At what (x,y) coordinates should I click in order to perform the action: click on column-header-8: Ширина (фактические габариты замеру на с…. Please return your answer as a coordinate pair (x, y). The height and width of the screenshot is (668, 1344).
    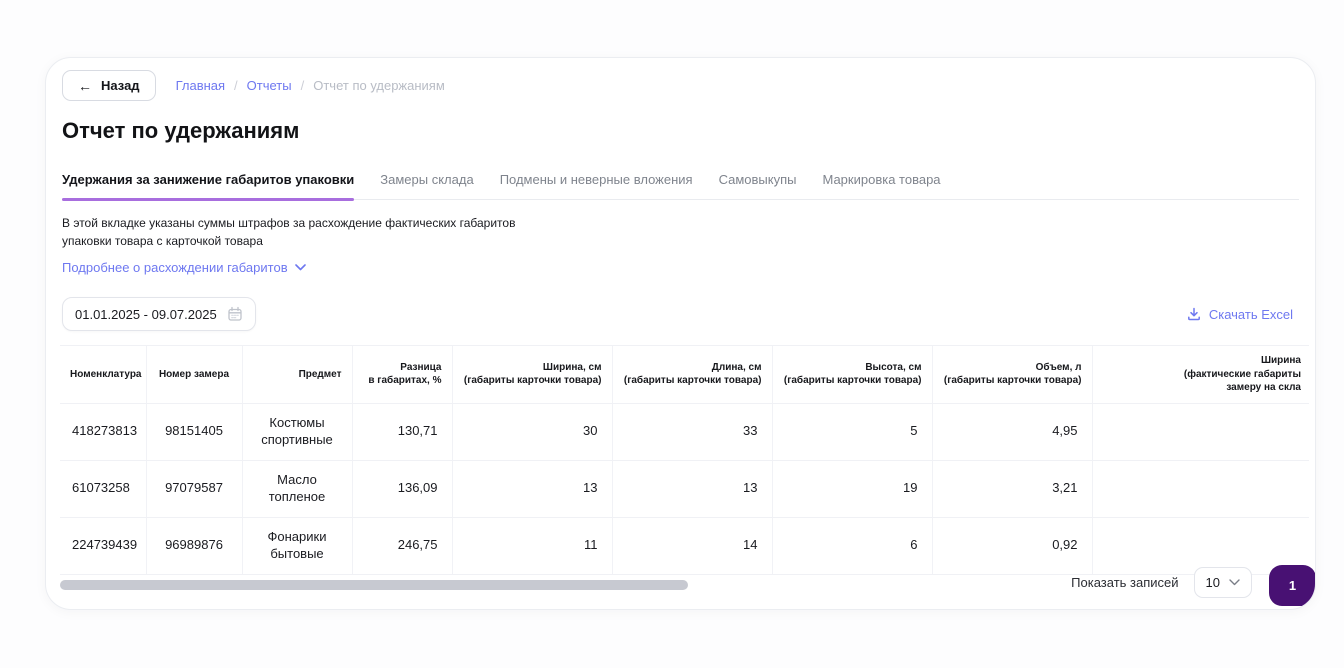
    Looking at the image, I should click on (1200, 374).